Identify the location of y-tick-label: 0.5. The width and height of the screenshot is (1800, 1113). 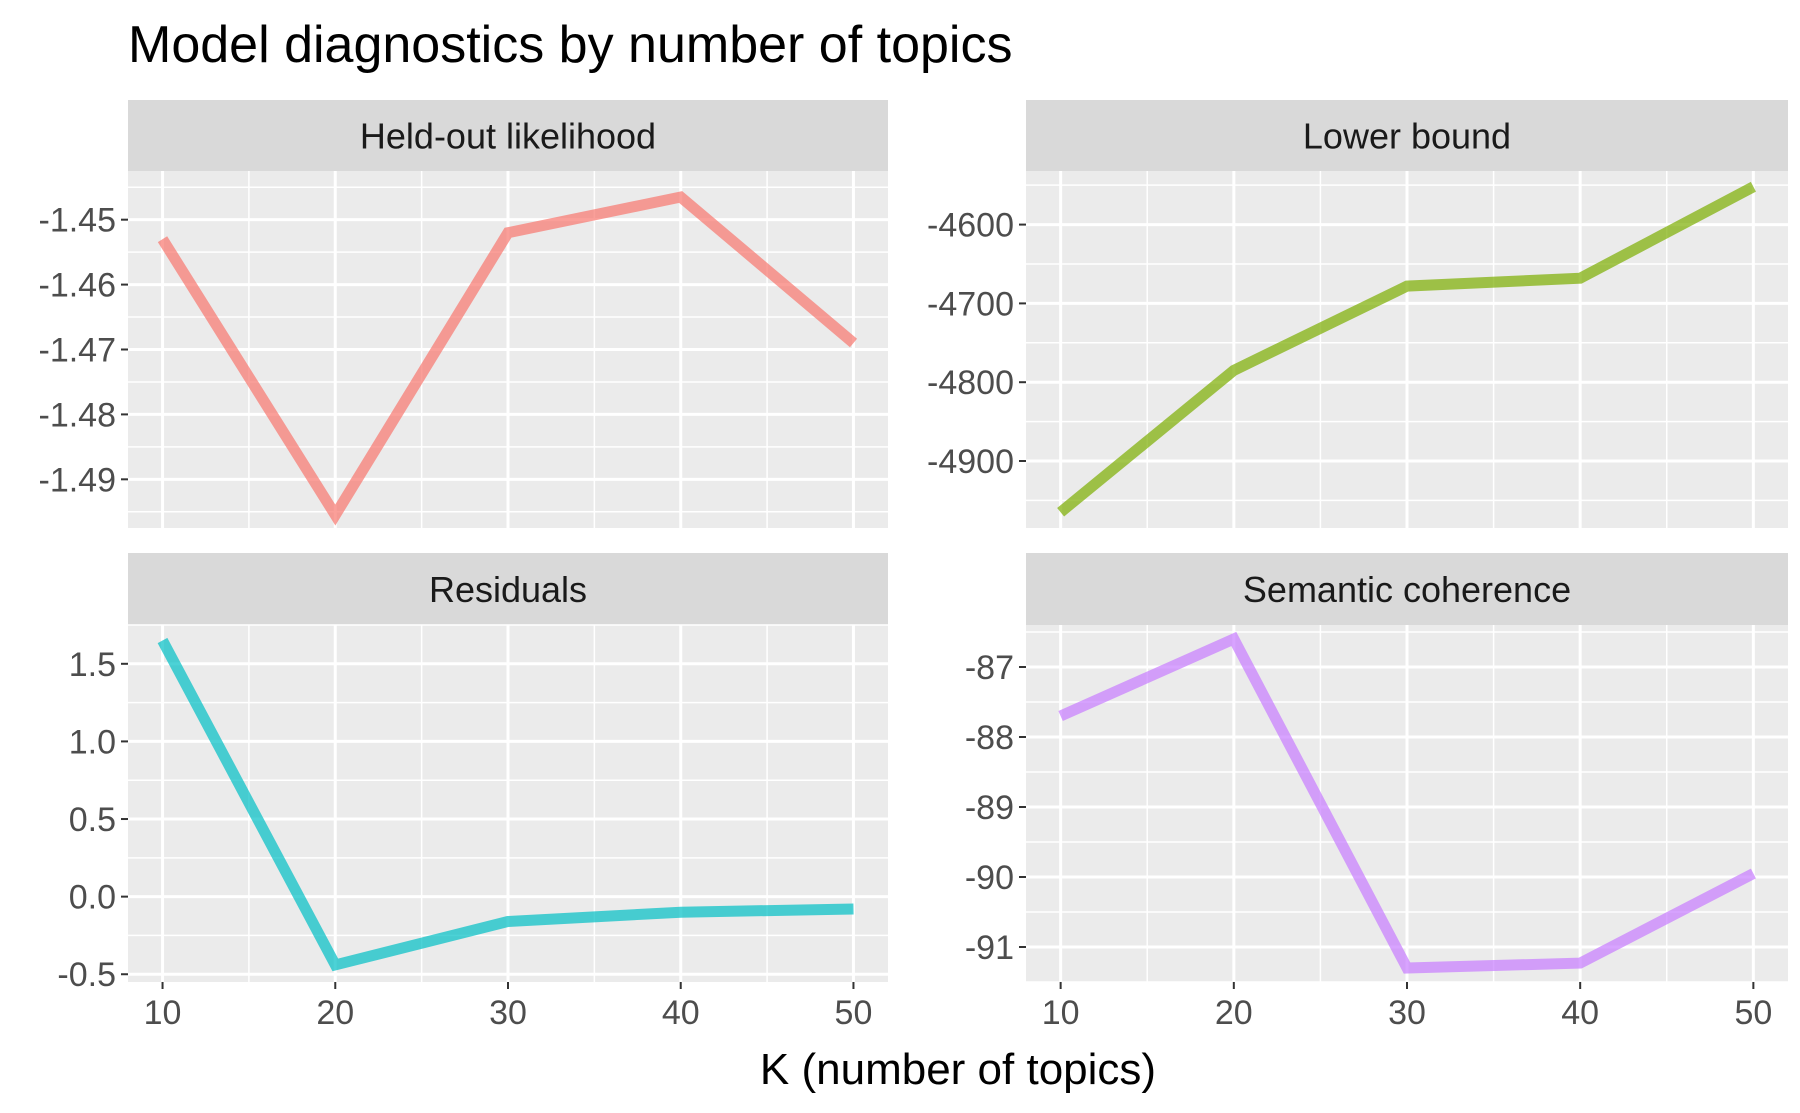
(92, 820).